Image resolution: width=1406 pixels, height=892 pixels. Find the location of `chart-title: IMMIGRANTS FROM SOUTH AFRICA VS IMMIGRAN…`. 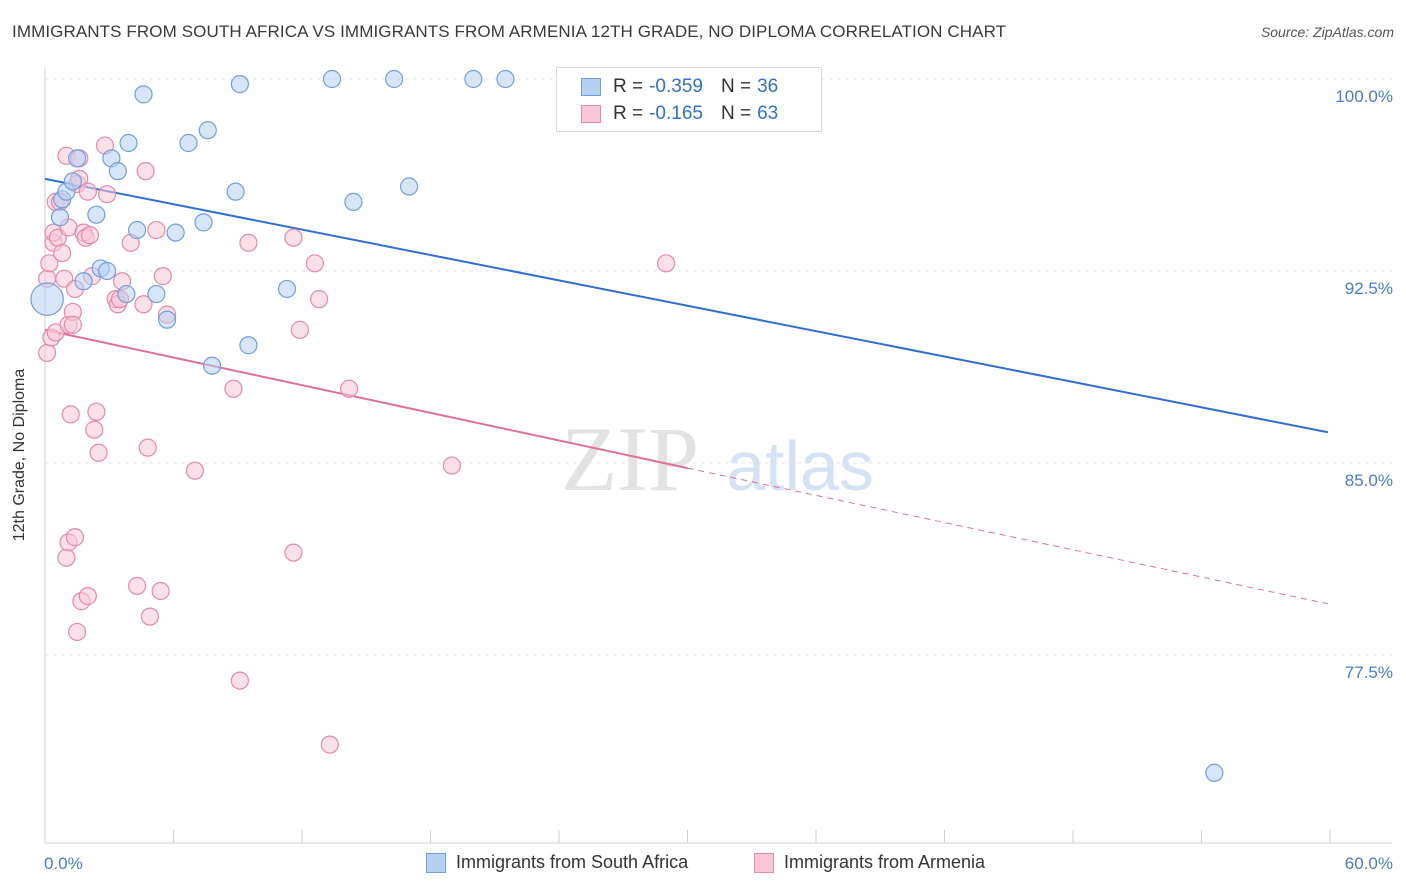

chart-title: IMMIGRANTS FROM SOUTH AFRICA VS IMMIGRAN… is located at coordinates (509, 31).